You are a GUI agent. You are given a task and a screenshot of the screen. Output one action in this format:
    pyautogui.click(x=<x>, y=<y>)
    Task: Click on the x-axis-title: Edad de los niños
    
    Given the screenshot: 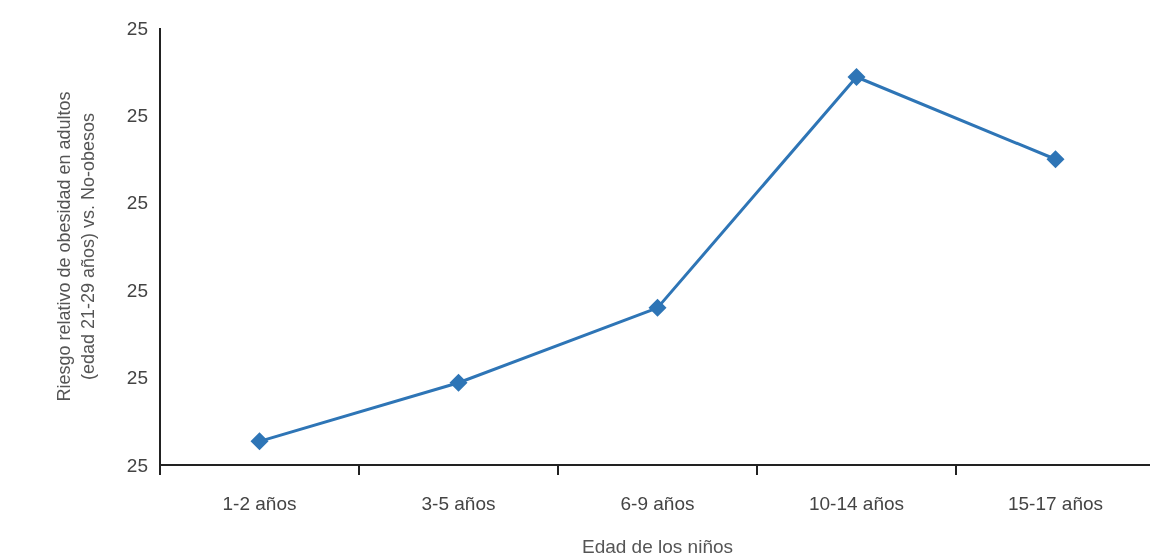 What is the action you would take?
    pyautogui.click(x=657, y=546)
    